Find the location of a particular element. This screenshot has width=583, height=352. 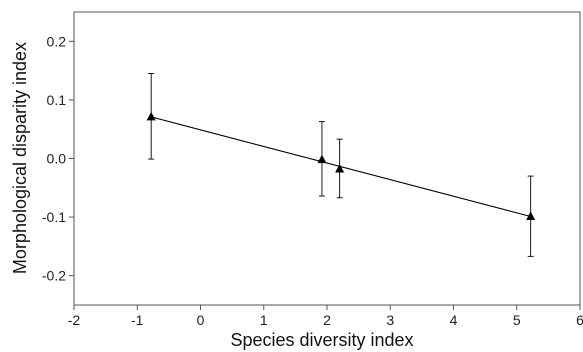

x-tick-label: -1 is located at coordinates (137, 320).